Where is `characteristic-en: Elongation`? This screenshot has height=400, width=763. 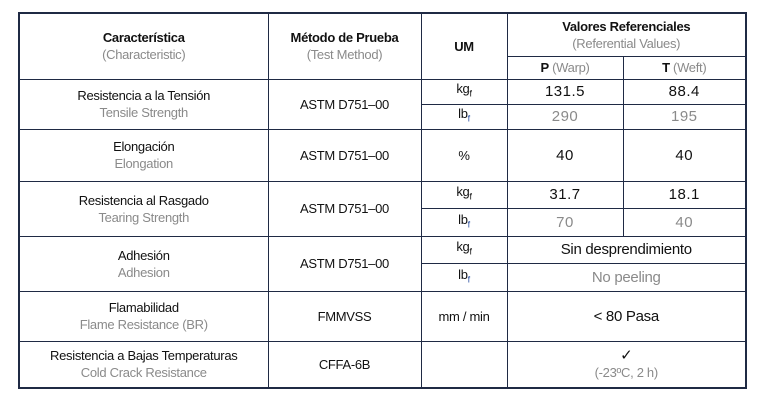
characteristic-en: Elongation is located at coordinates (144, 163).